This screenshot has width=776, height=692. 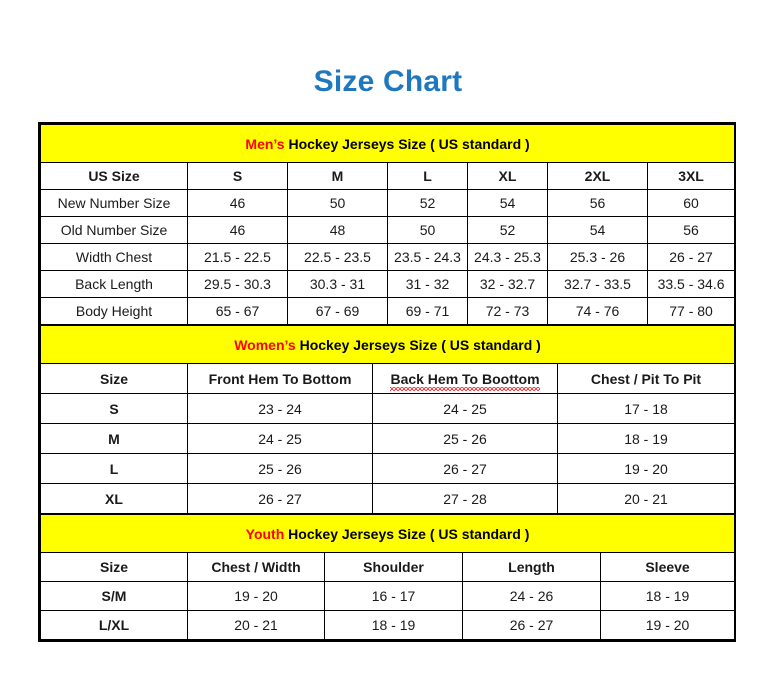 What do you see at coordinates (114, 438) in the screenshot?
I see `row-label: M` at bounding box center [114, 438].